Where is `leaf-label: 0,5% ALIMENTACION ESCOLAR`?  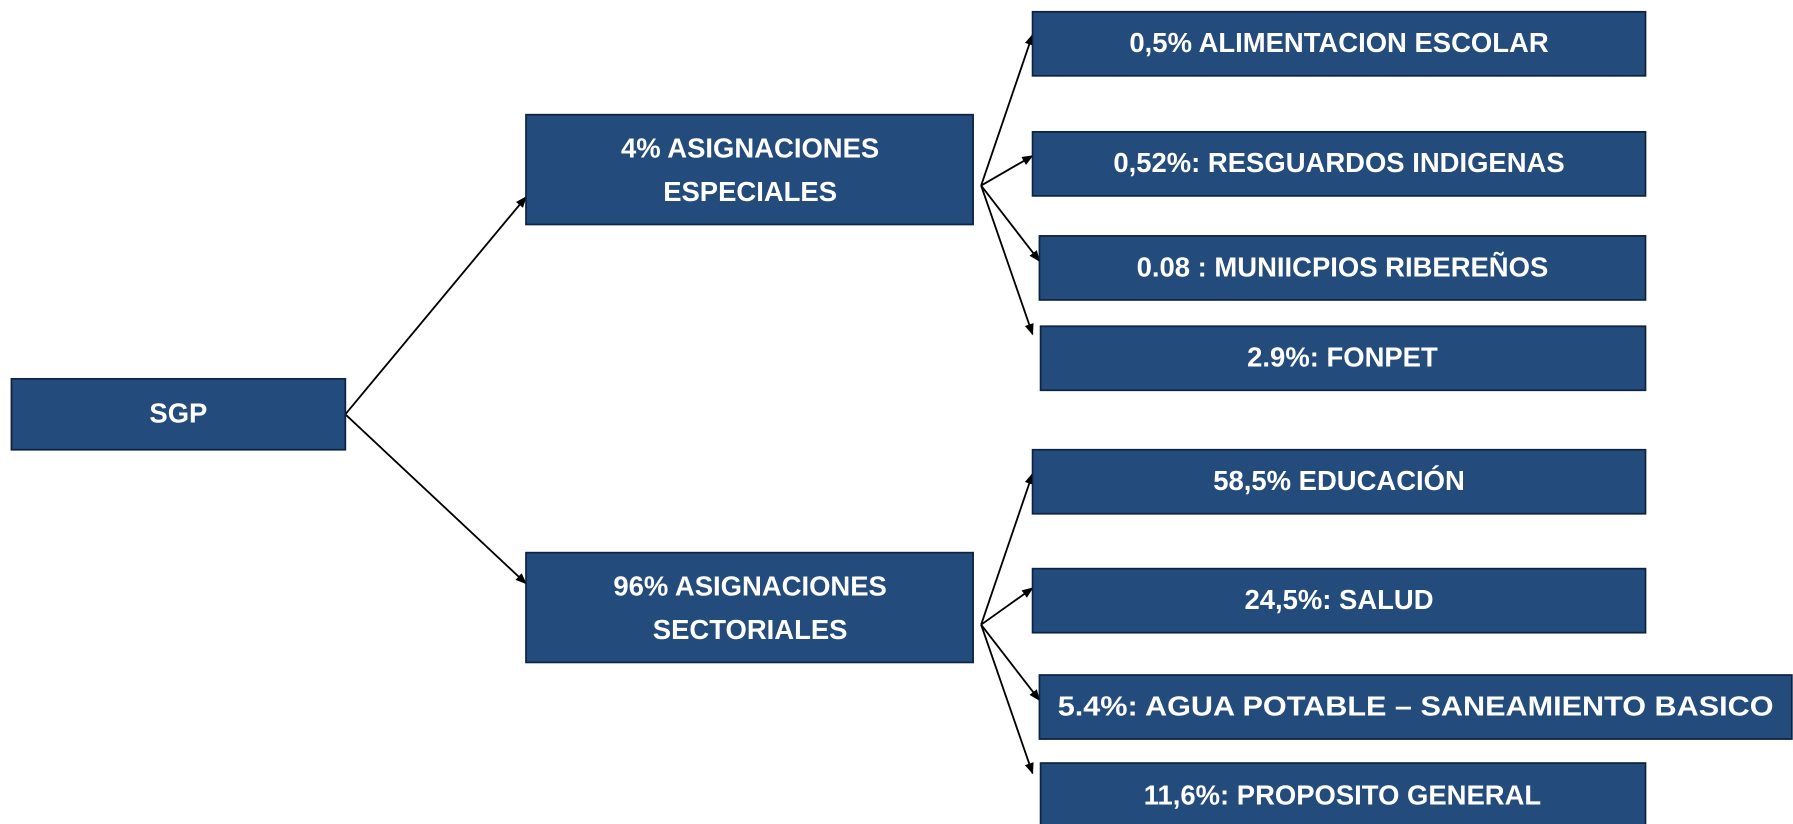 leaf-label: 0,5% ALIMENTACION ESCOLAR is located at coordinates (1338, 42).